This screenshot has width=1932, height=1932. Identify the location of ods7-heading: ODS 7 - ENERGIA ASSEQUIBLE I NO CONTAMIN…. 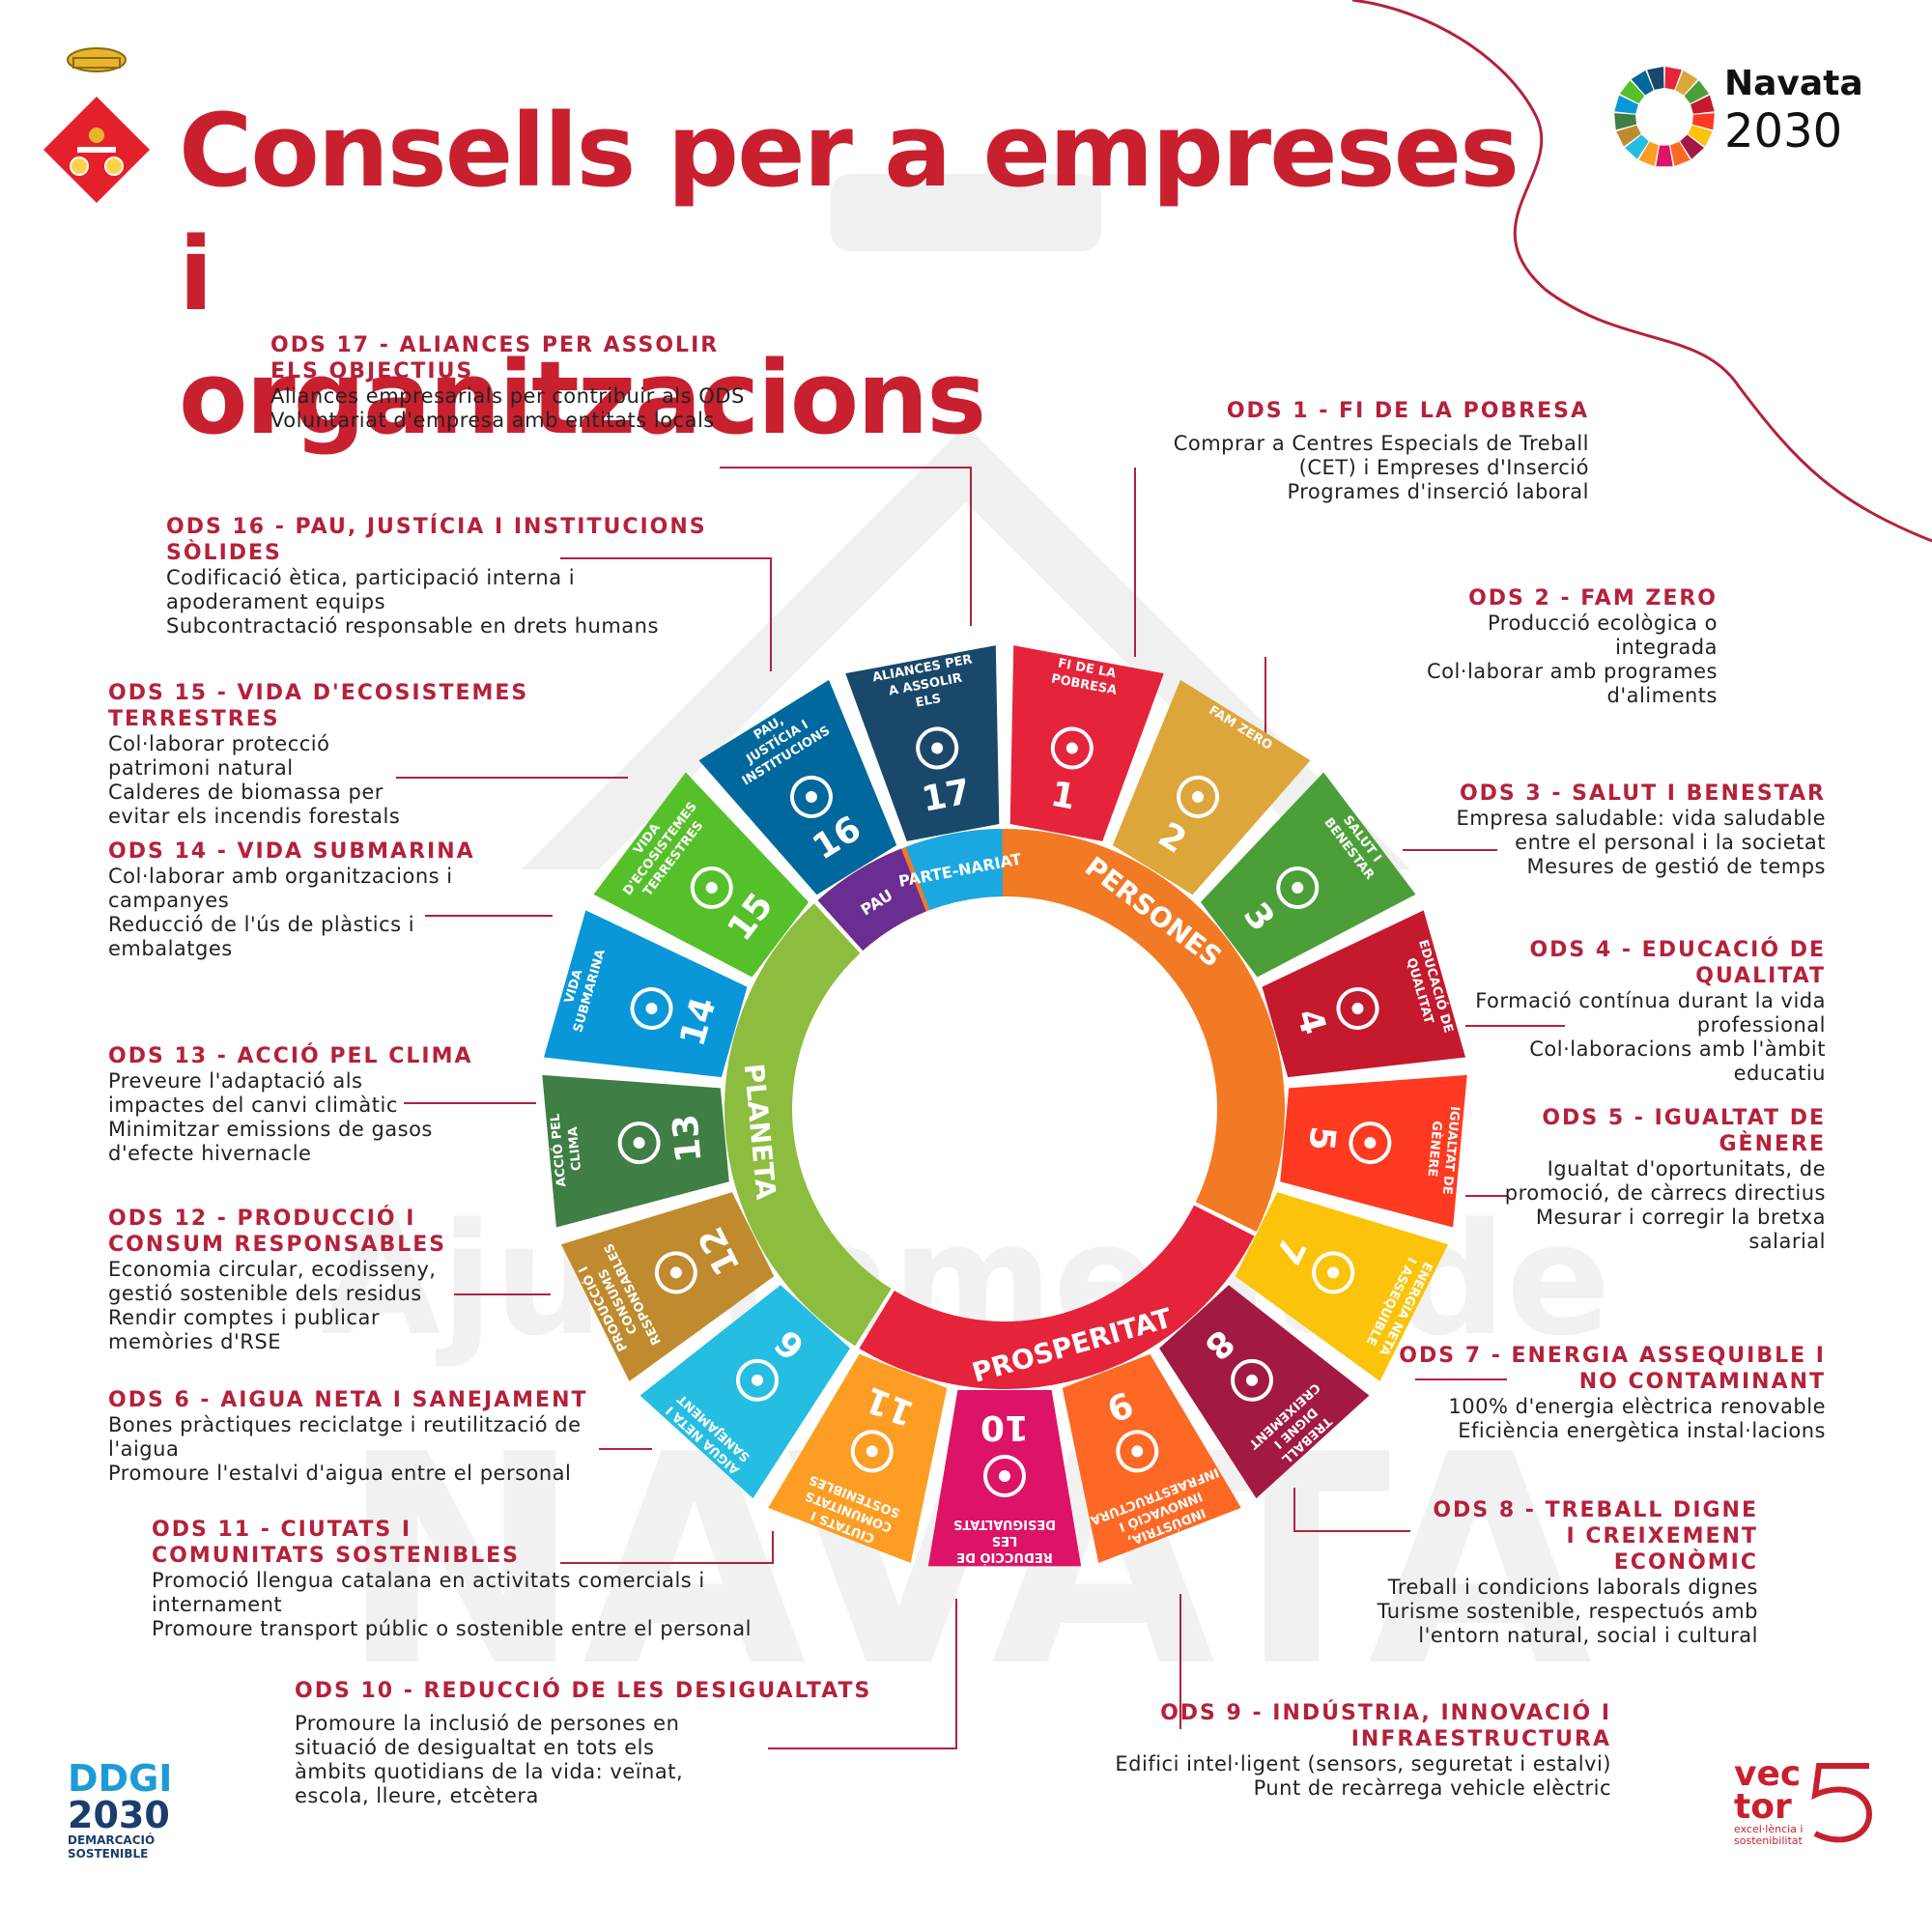
(1612, 1369).